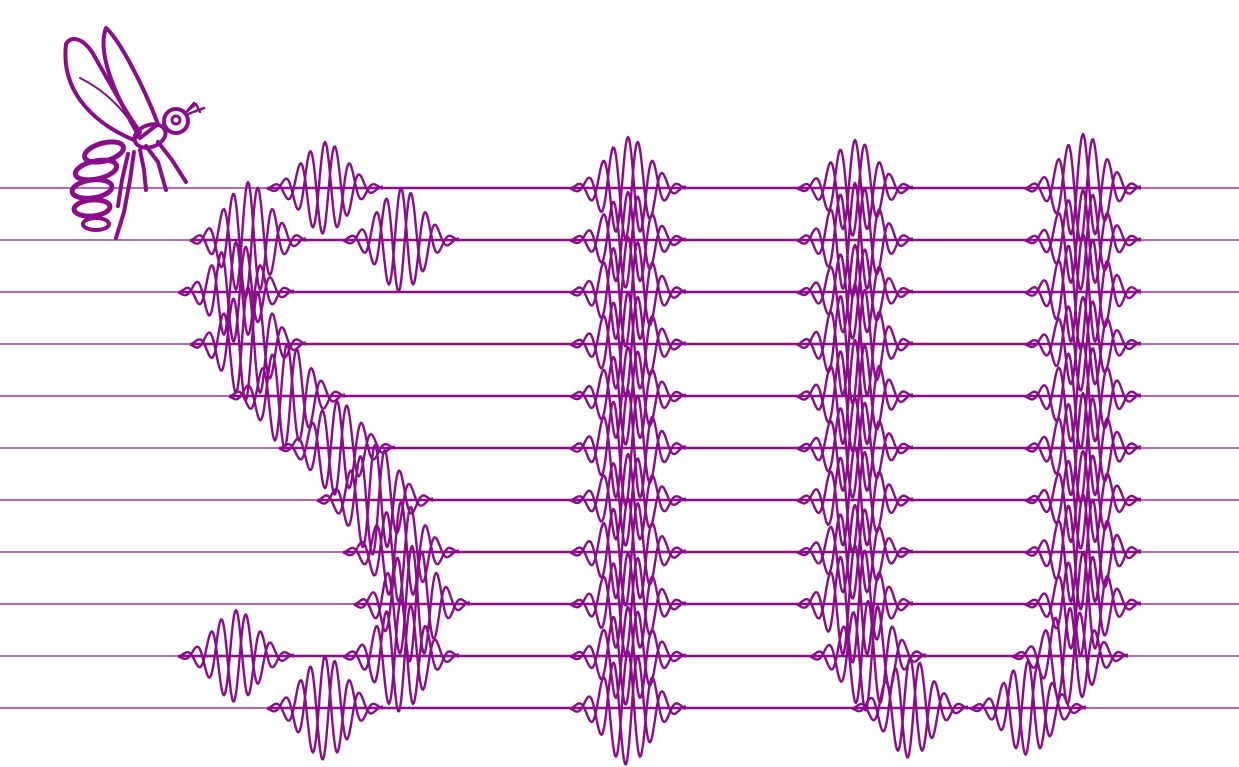 This screenshot has height=767, width=1239. I want to click on mosquito-eye, so click(176, 120).